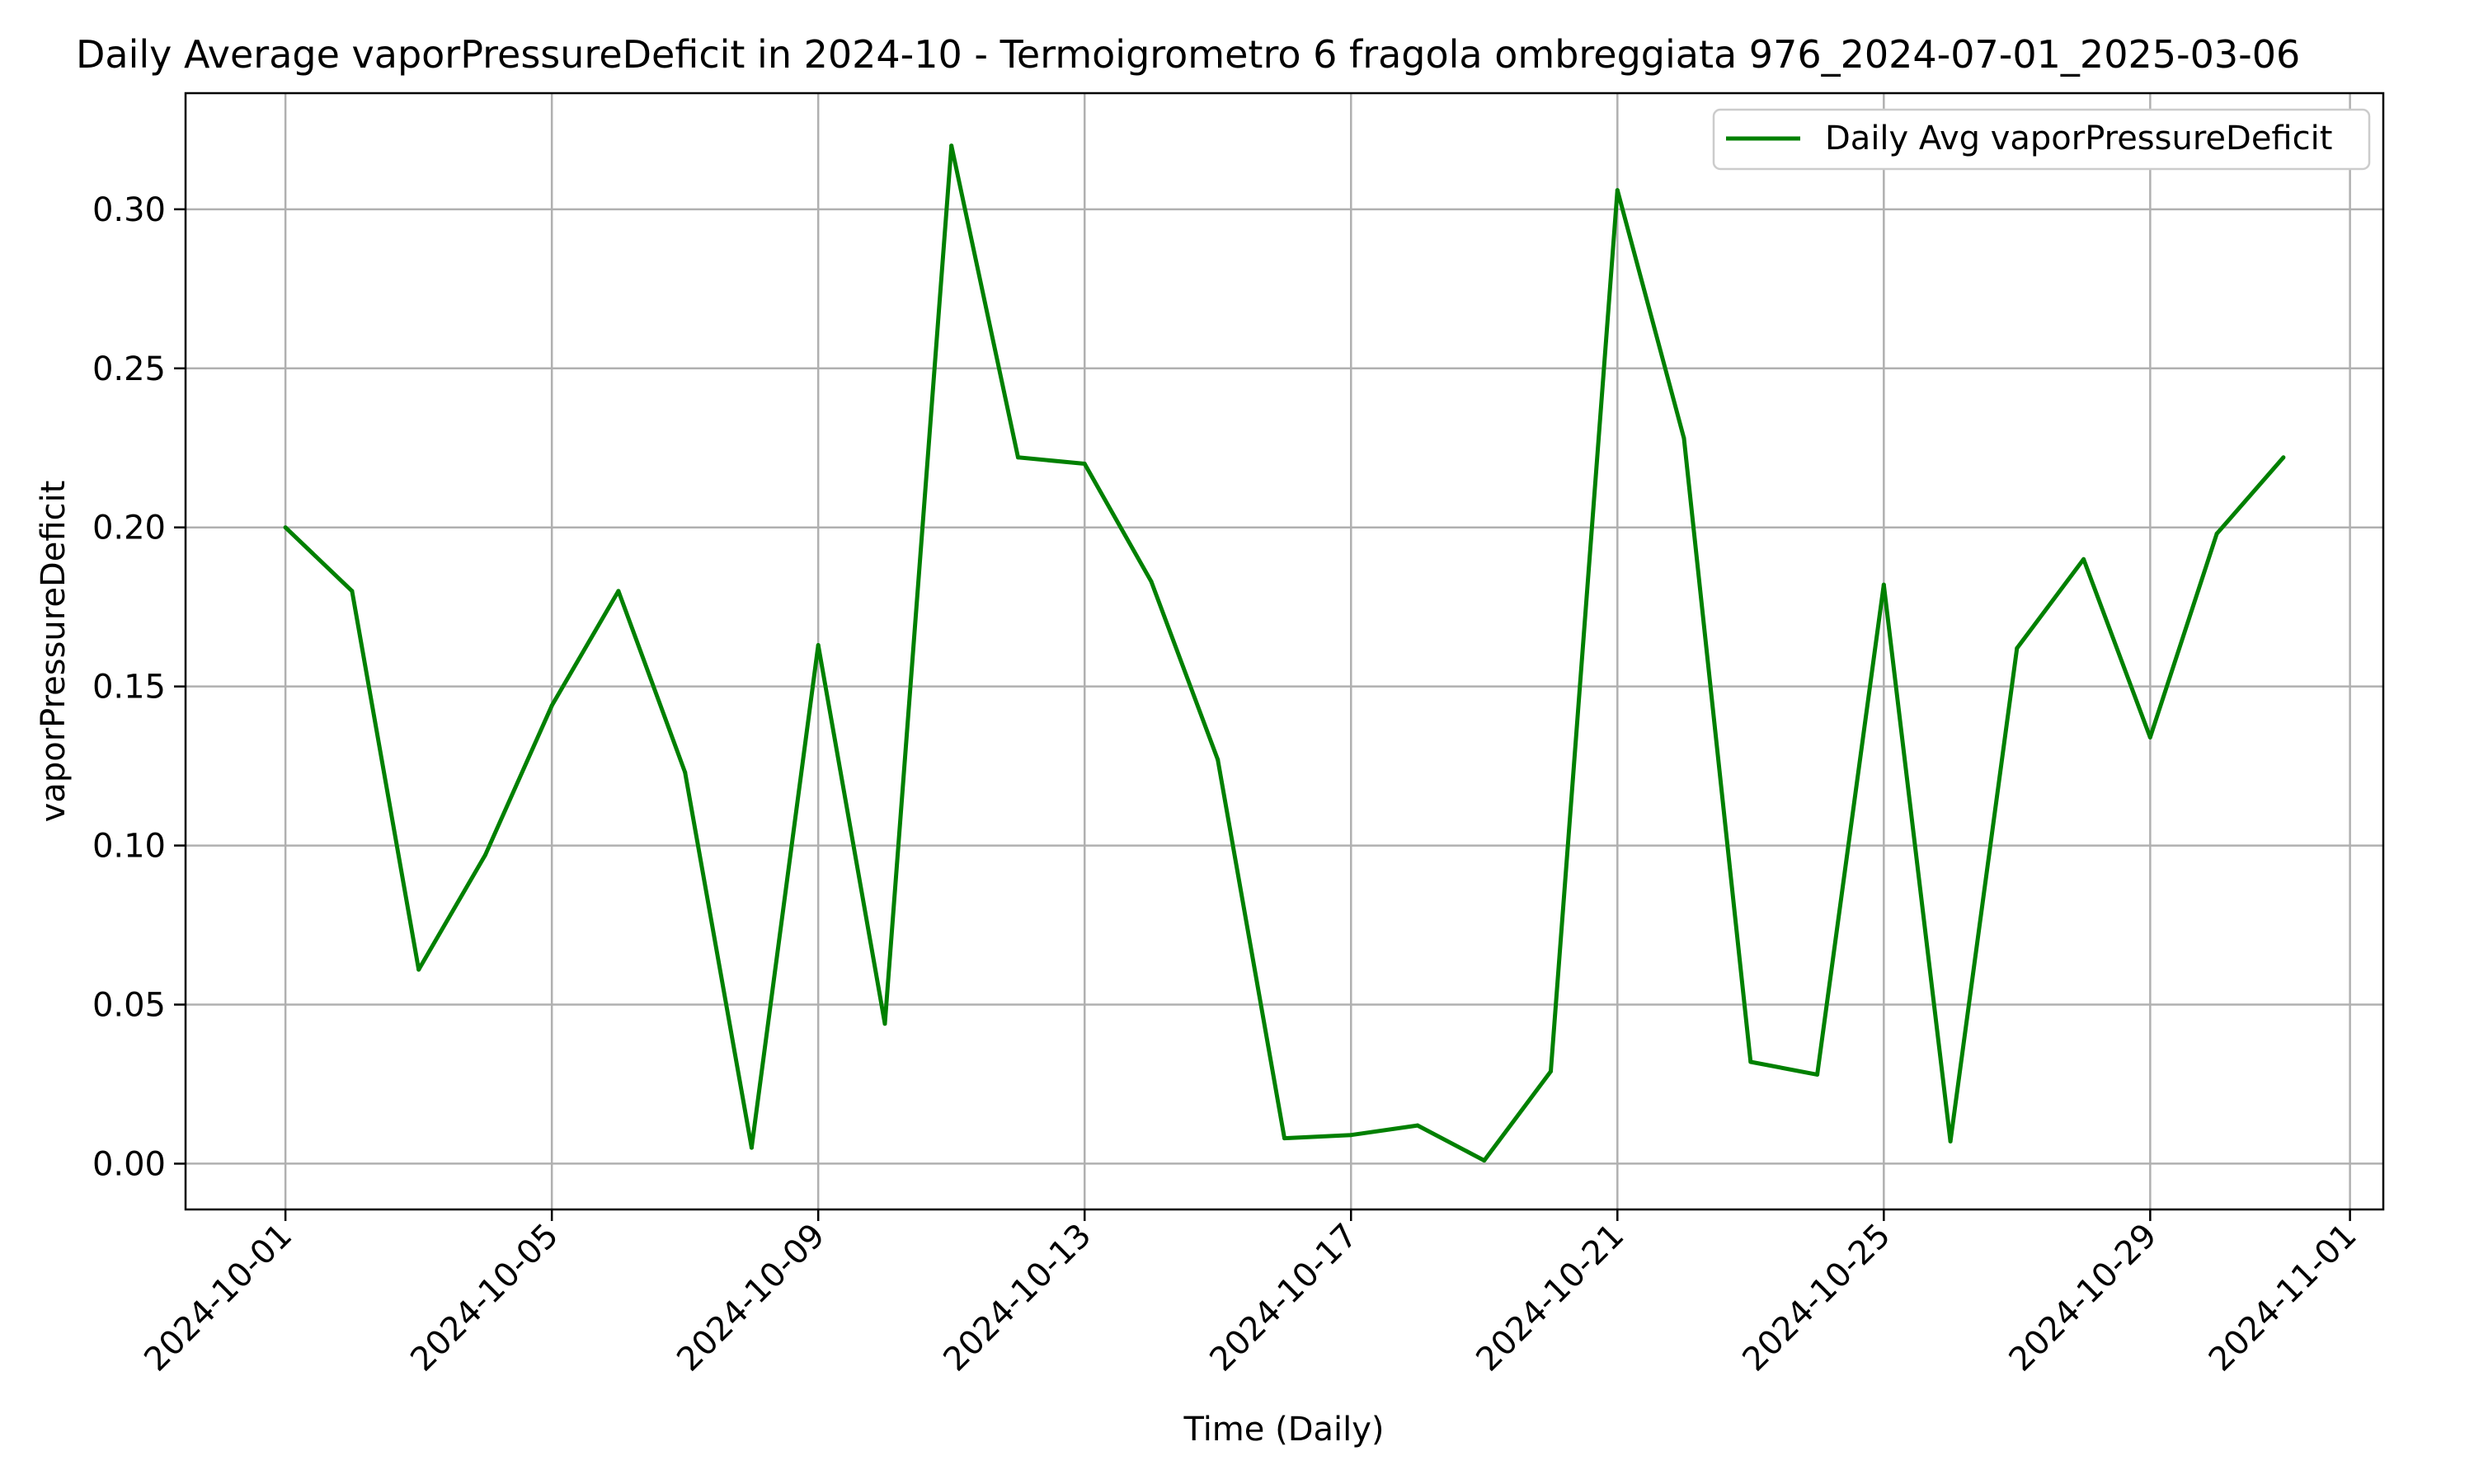 This screenshot has width=2474, height=1484. I want to click on y-tick-label: 0.30, so click(129, 210).